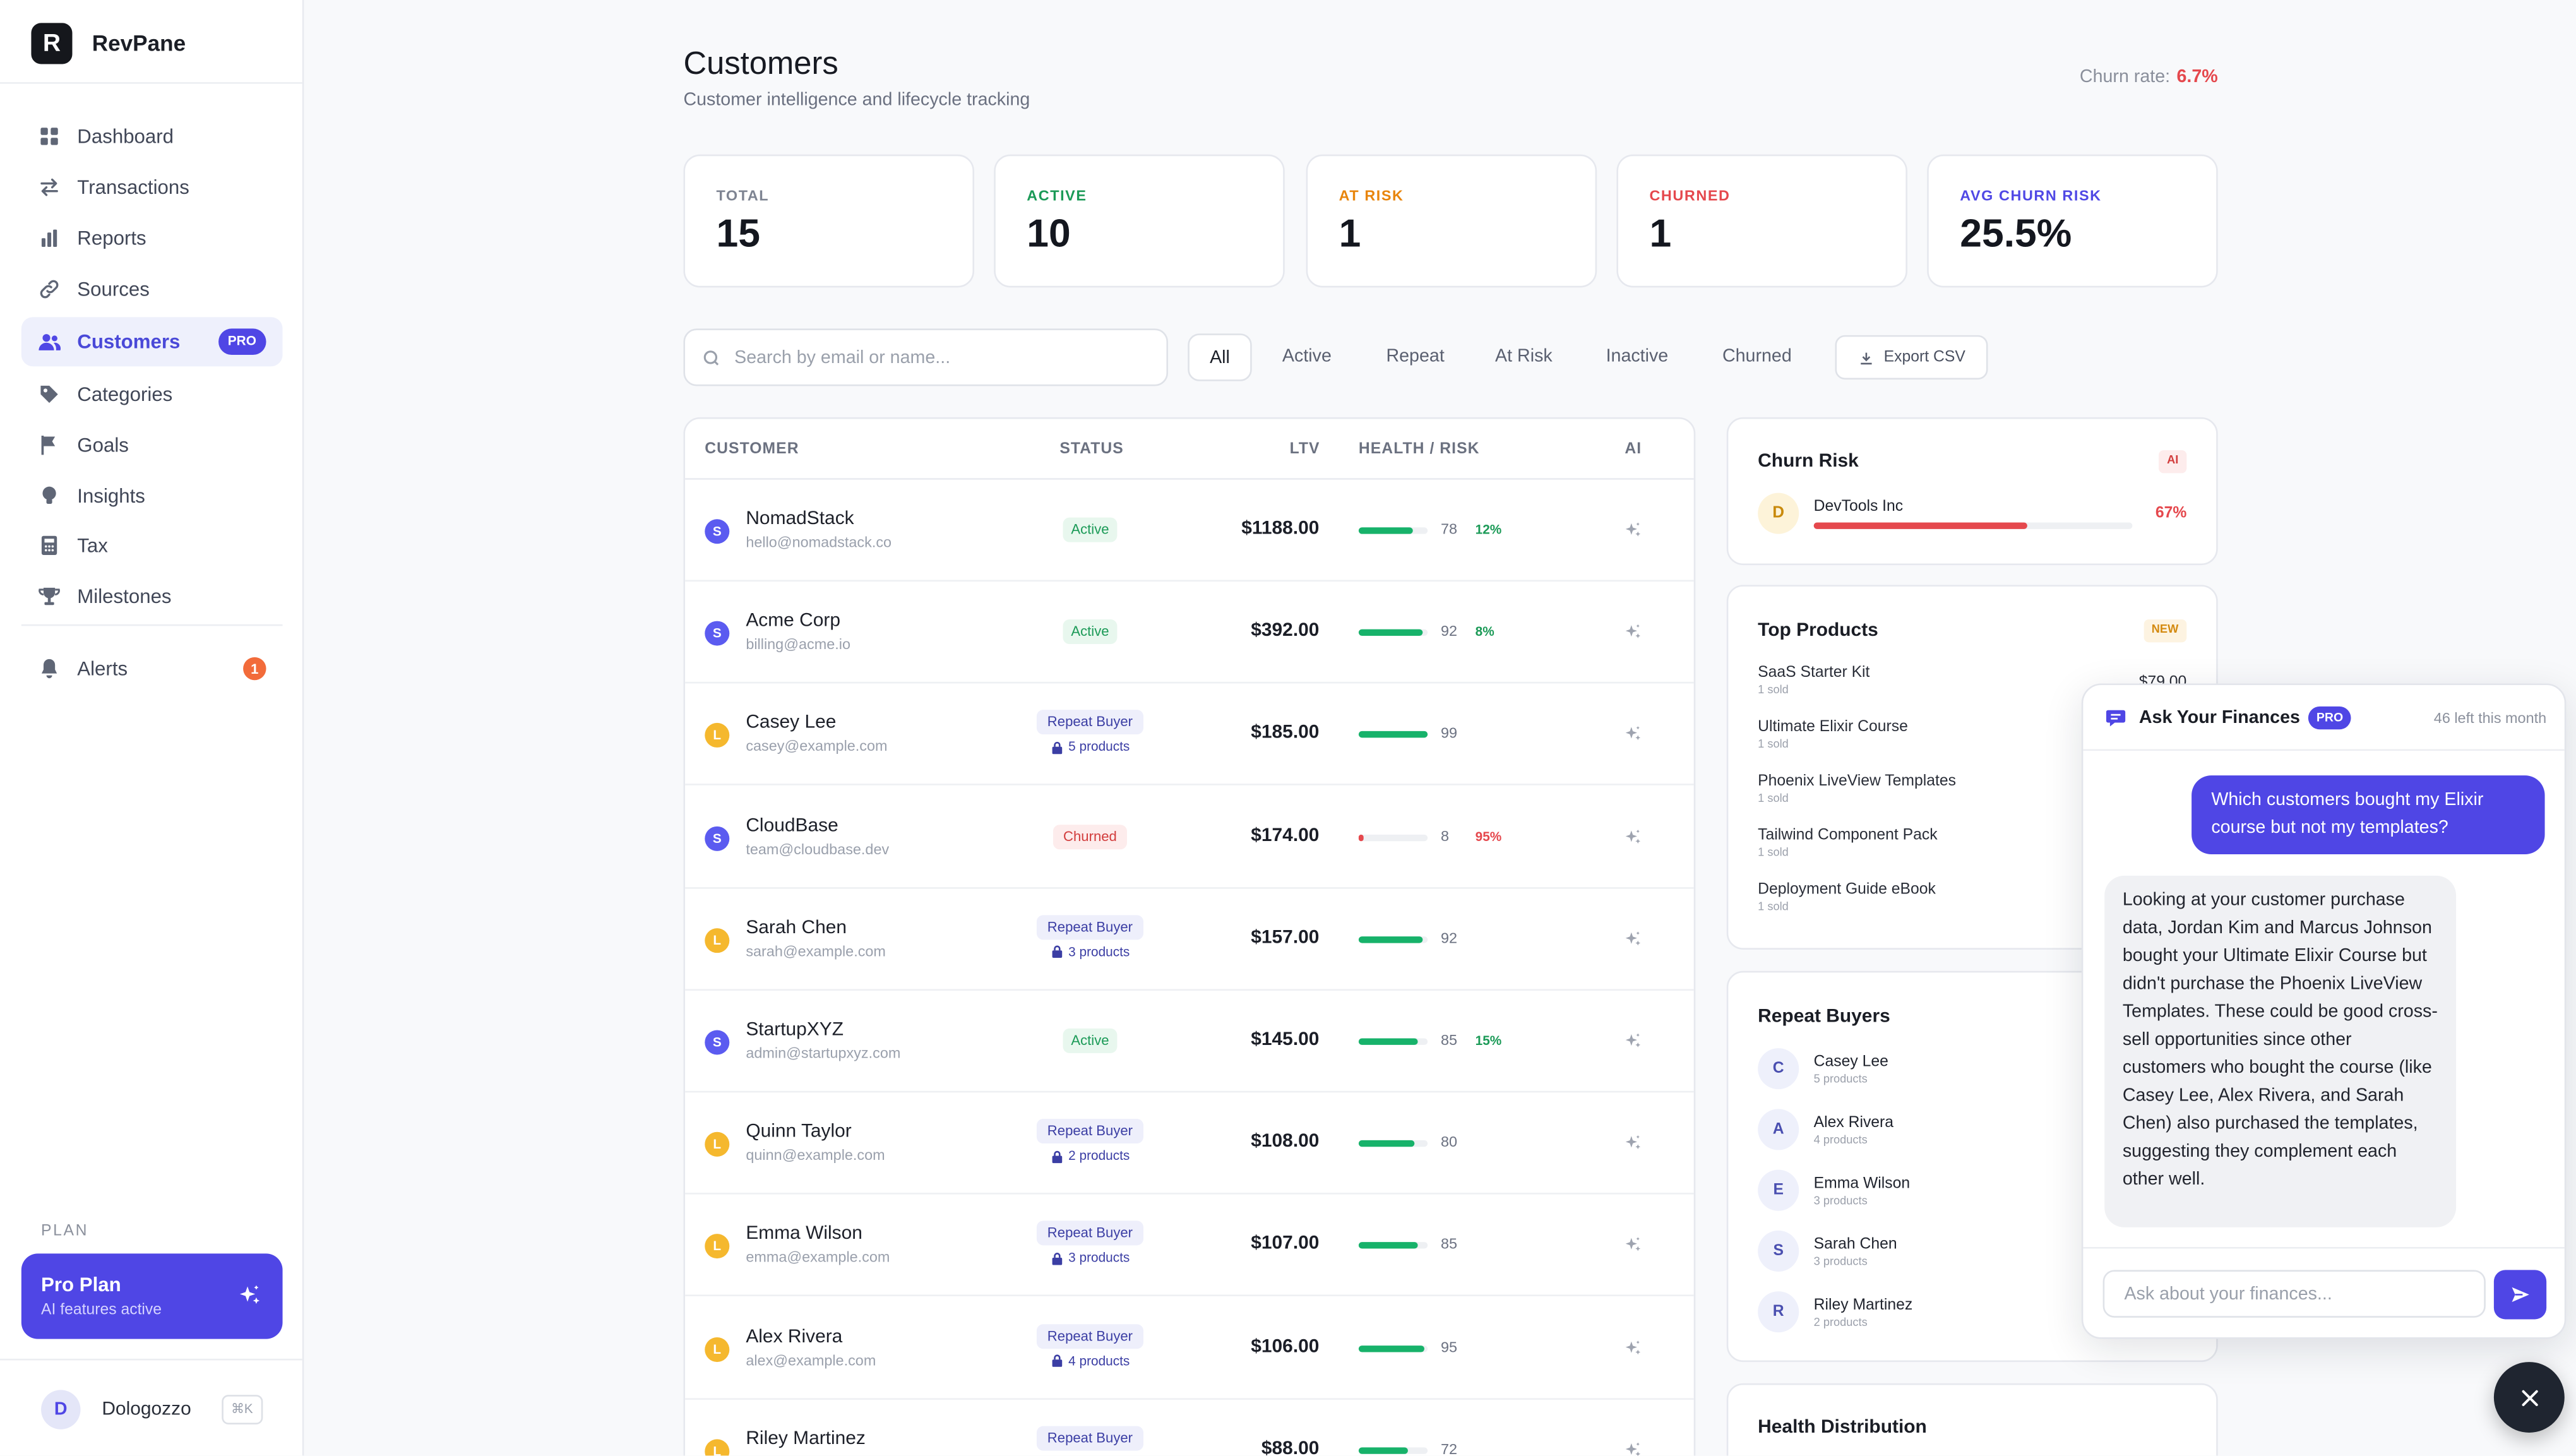 The image size is (2576, 1456). I want to click on health-bar, so click(1393, 1143).